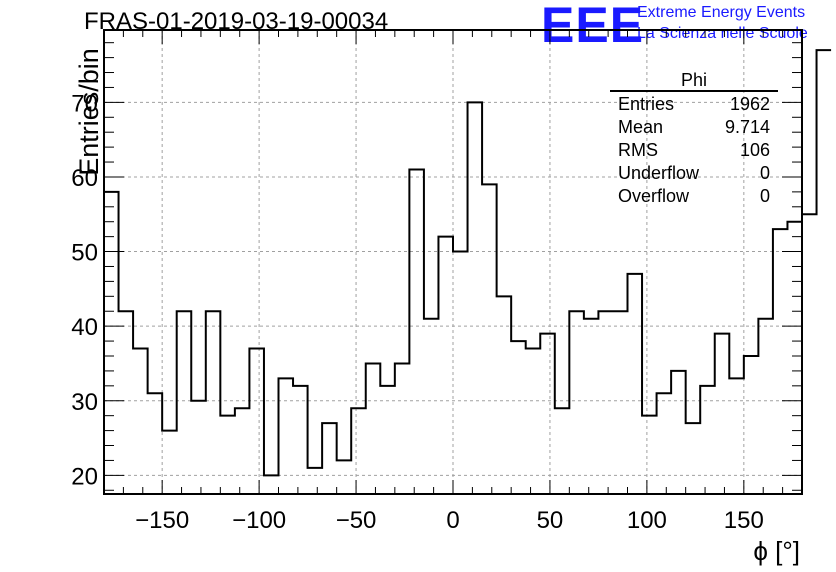  What do you see at coordinates (84, 402) in the screenshot?
I see `y-tick-label: 30` at bounding box center [84, 402].